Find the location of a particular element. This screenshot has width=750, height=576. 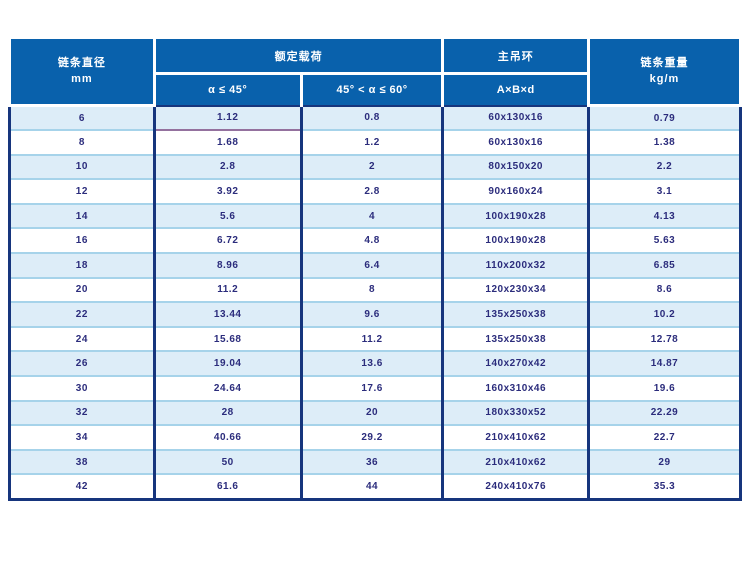

table-cell: 120x230x34 is located at coordinates (515, 290).